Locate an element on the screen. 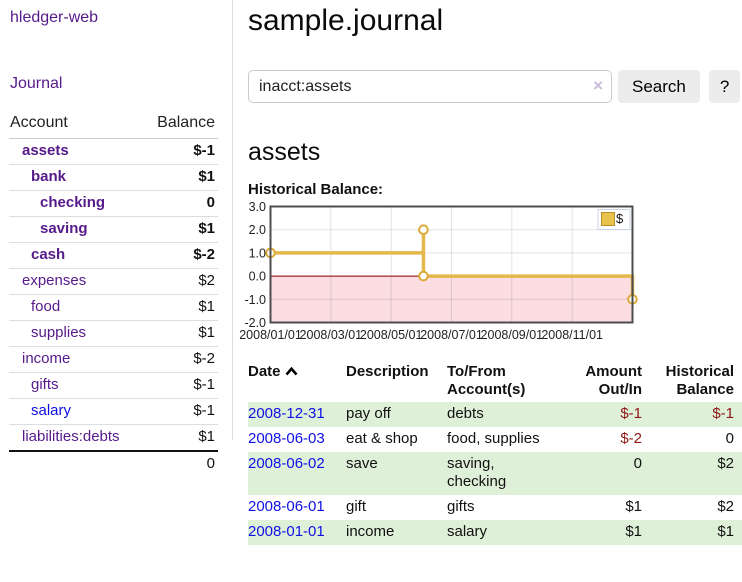 This screenshot has height=582, width=742. sidebar-item-journal: Journal is located at coordinates (36, 83).